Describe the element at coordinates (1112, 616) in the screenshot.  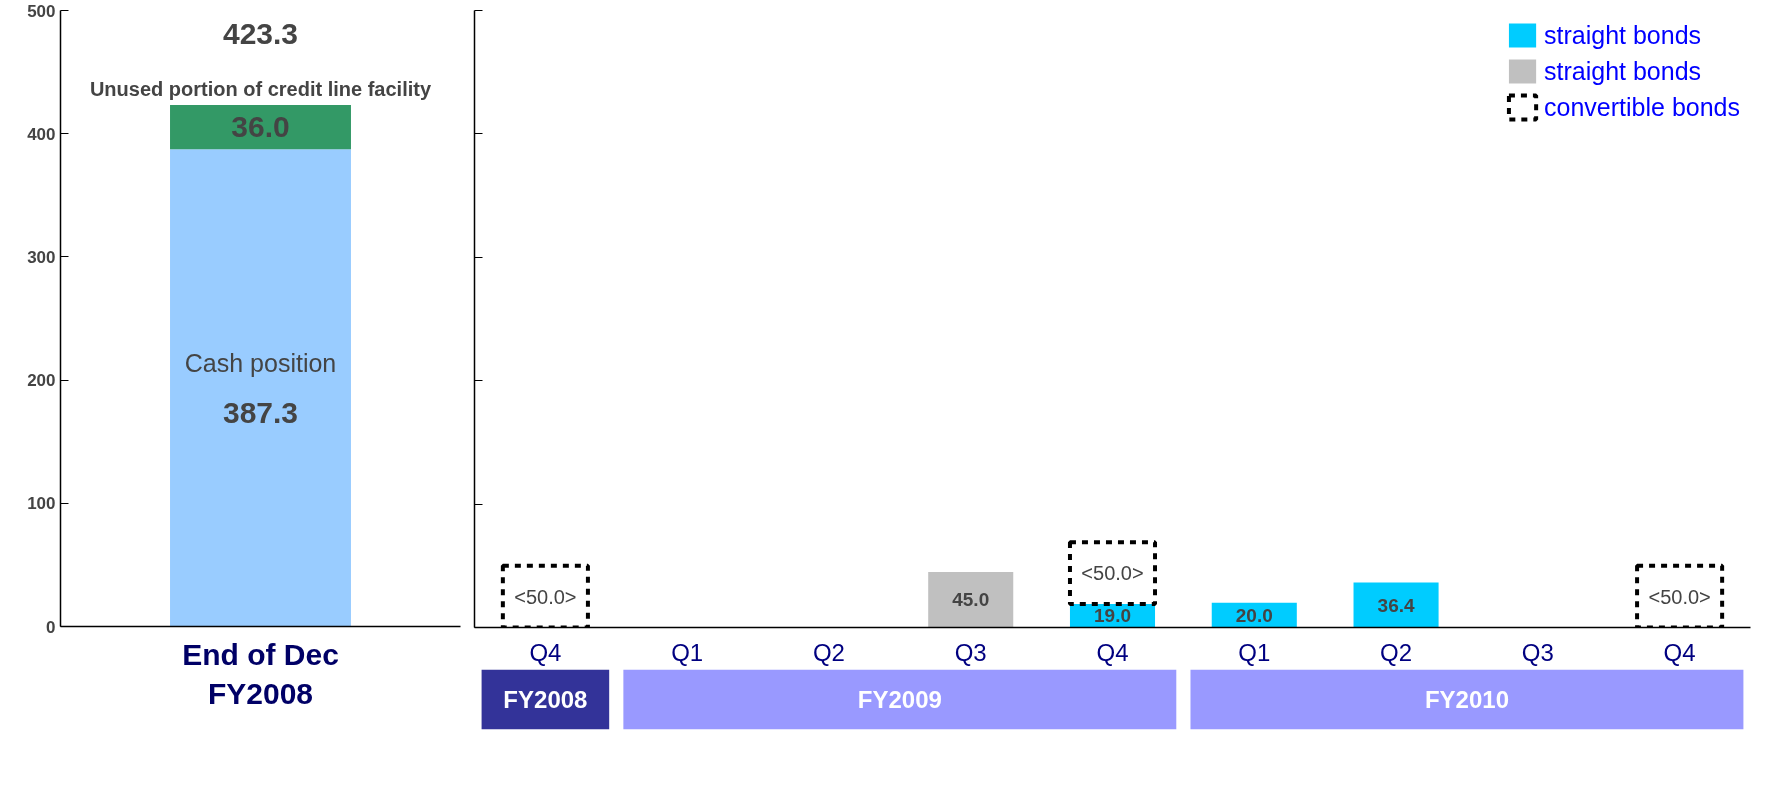
I see `data-label: 19.0` at that location.